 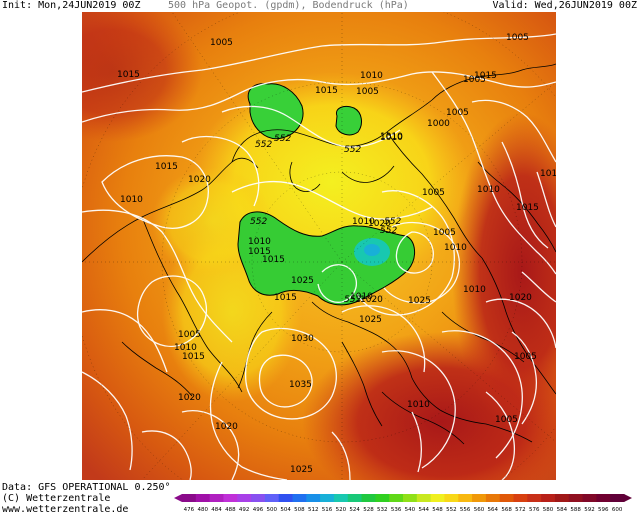 I want to click on colorbar-tick-label: 496, so click(x=258, y=510).